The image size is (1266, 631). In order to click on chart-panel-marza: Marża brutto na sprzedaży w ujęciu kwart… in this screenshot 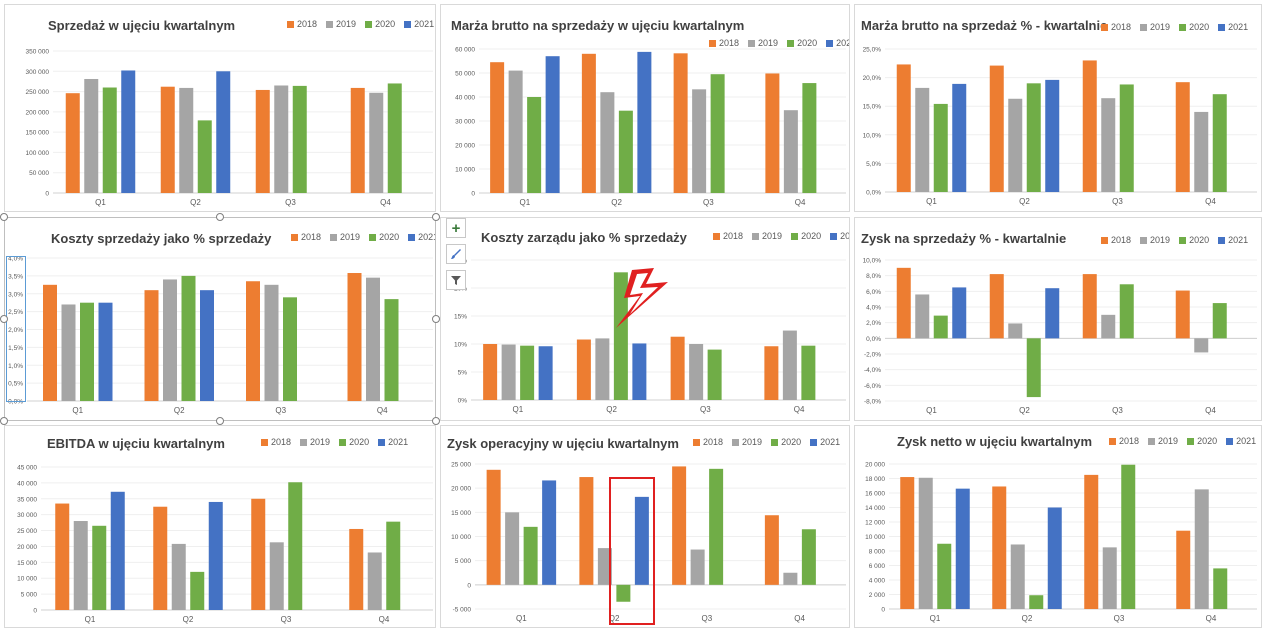, I will do `click(645, 108)`.